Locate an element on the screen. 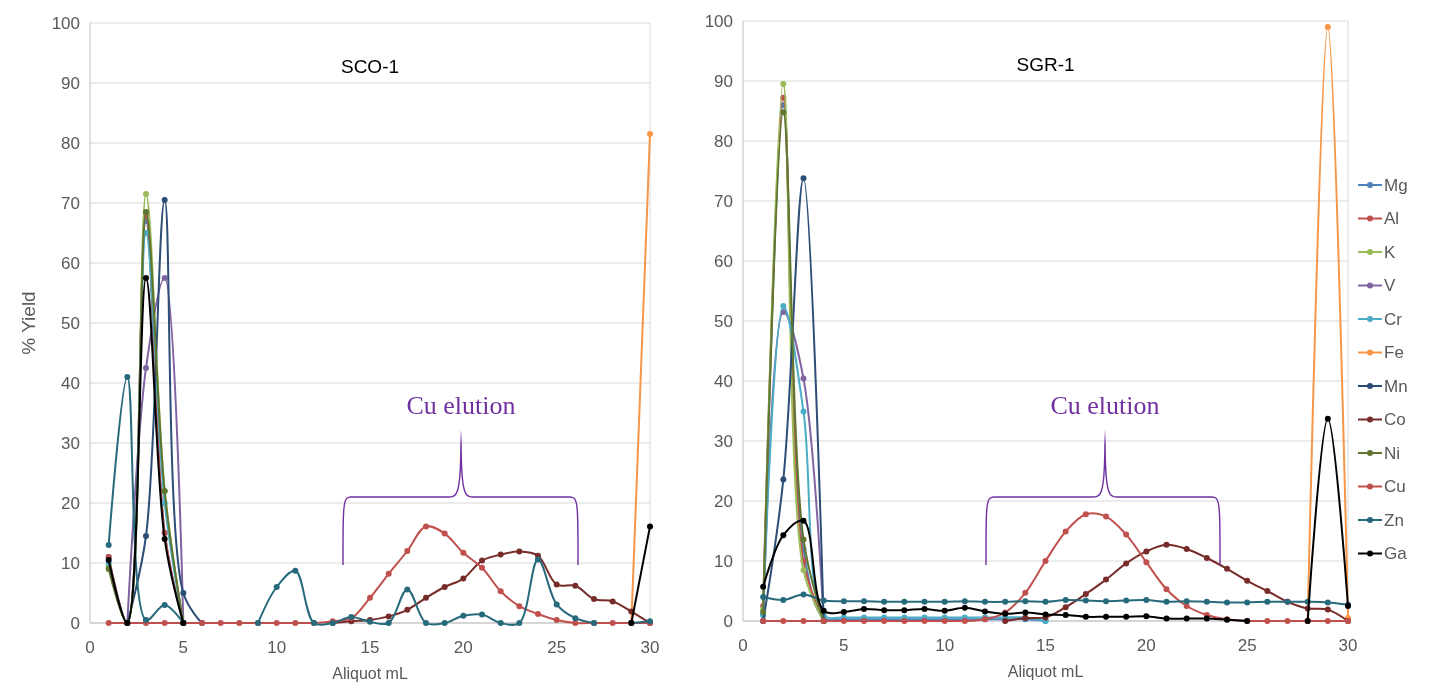  legend-label: Fe is located at coordinates (1394, 353).